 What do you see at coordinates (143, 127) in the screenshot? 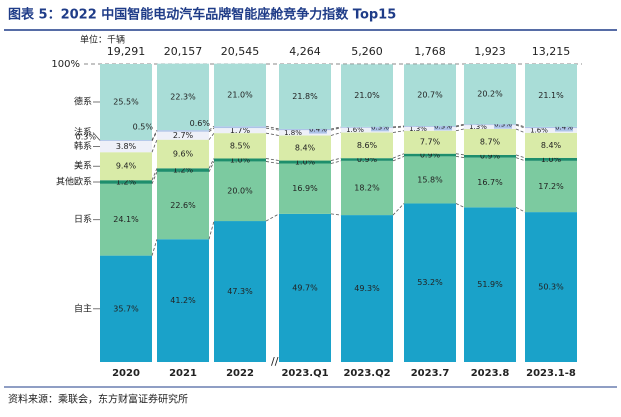
I see `value-label: 0.5%` at bounding box center [143, 127].